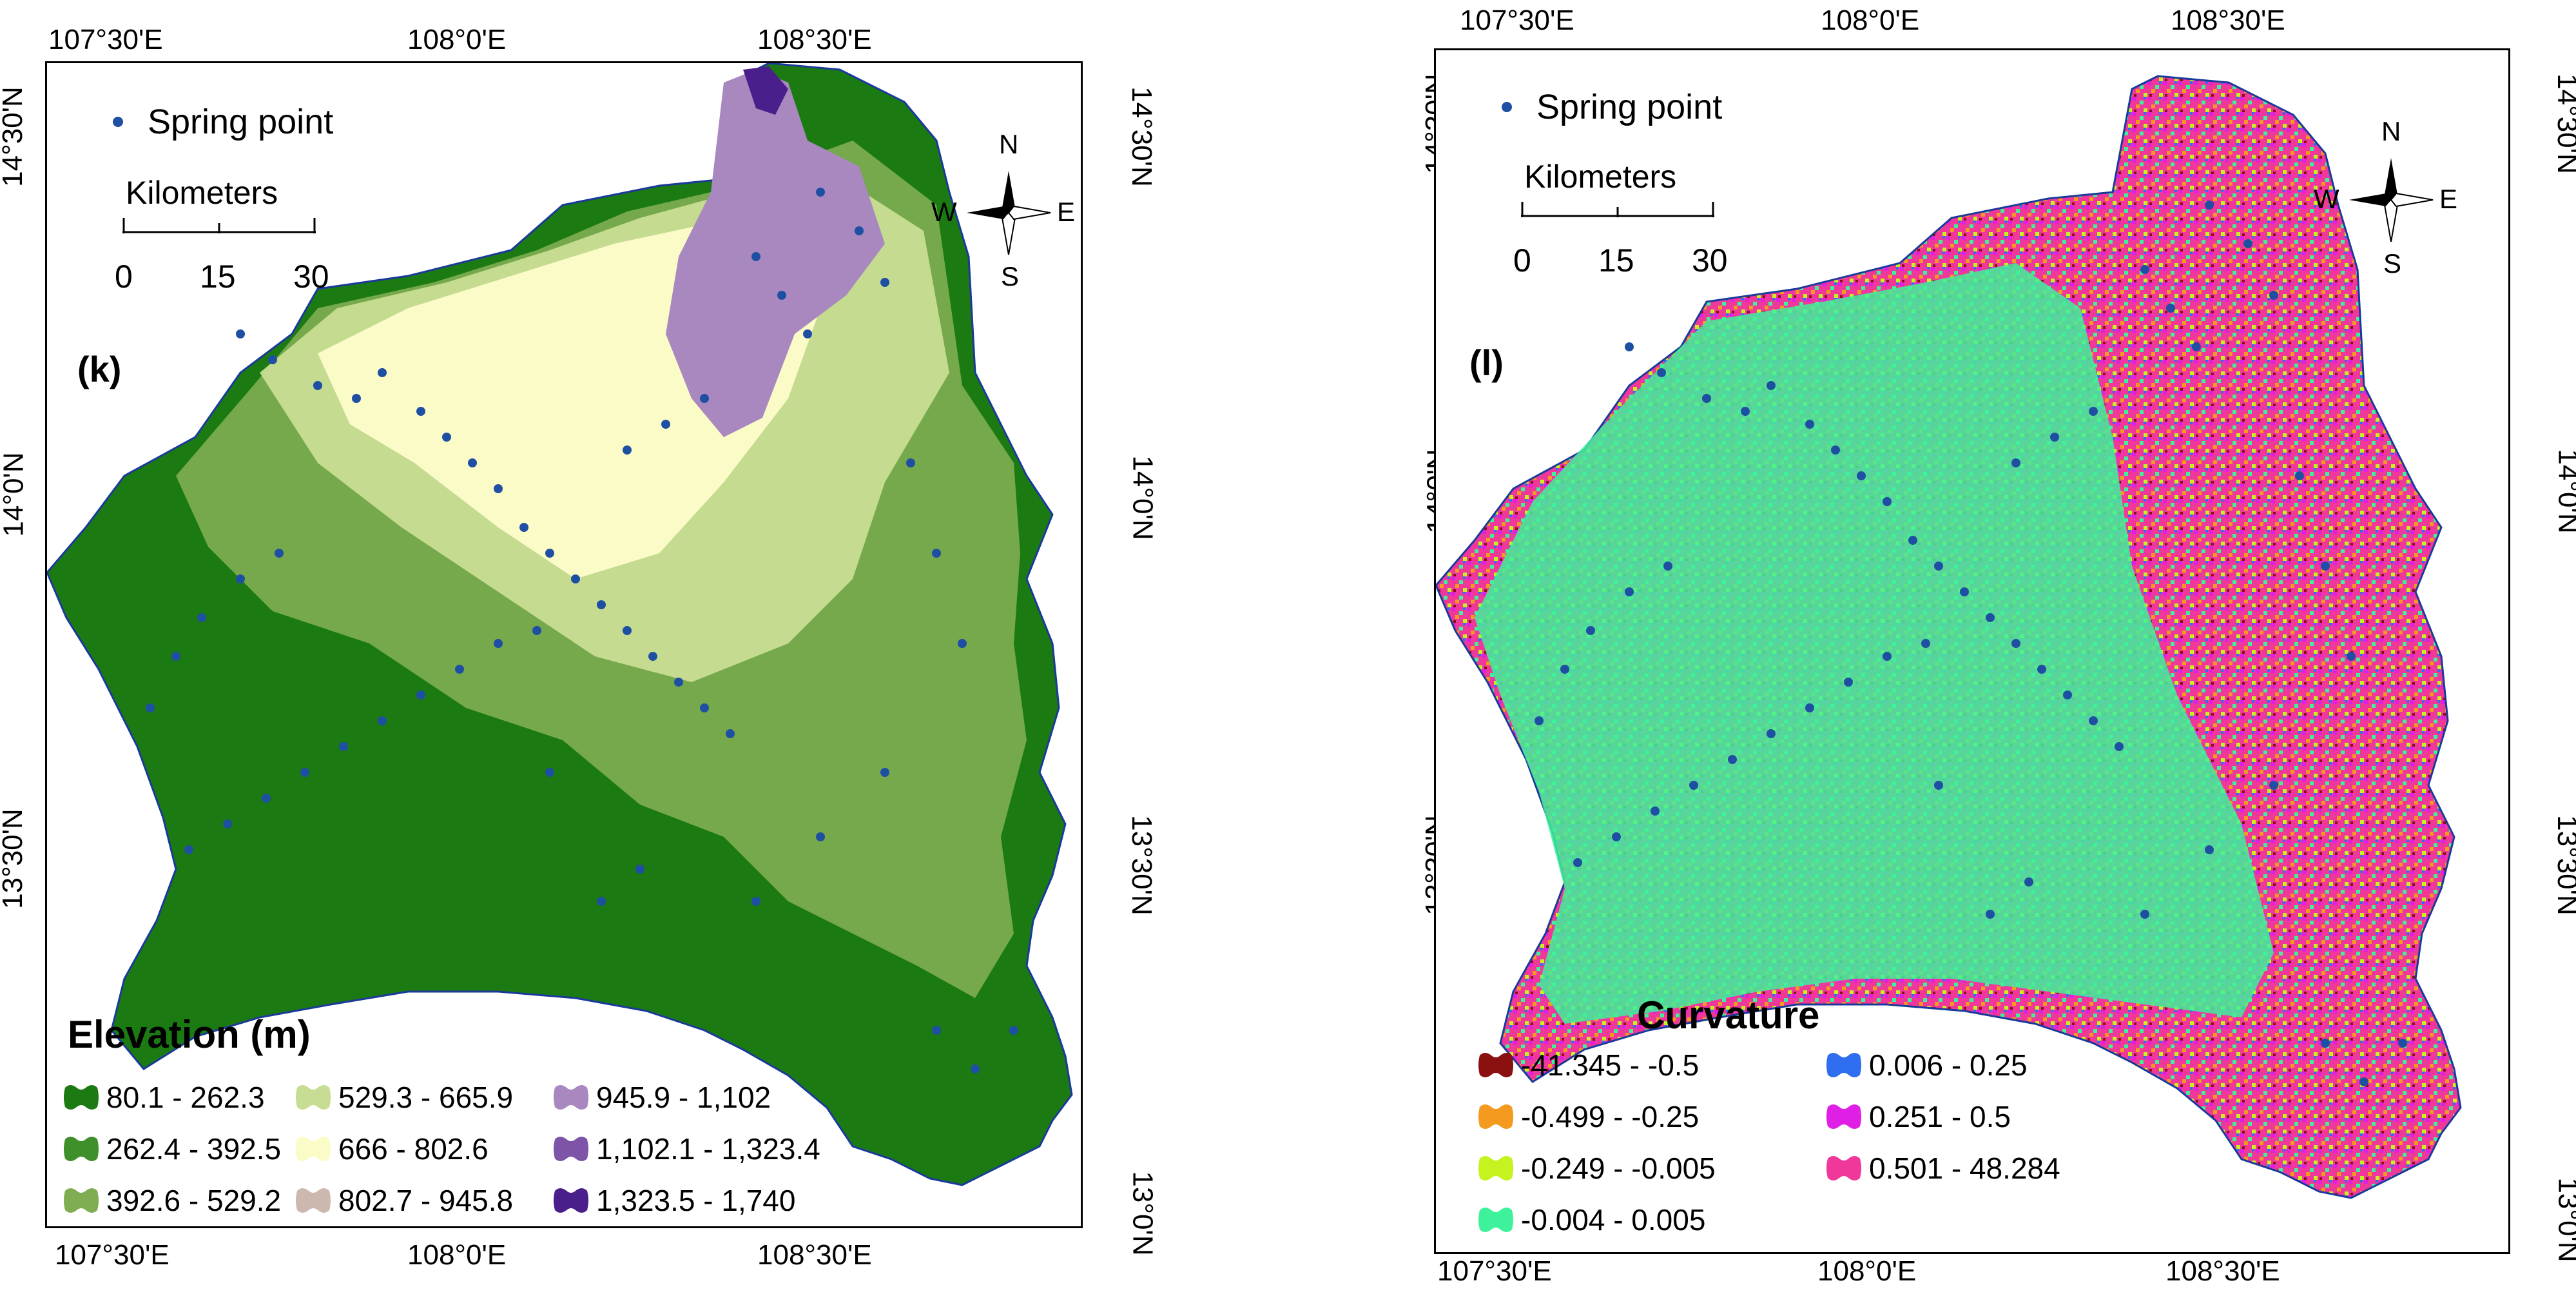 This screenshot has height=1303, width=2576. I want to click on compass-south-label: S, so click(2392, 263).